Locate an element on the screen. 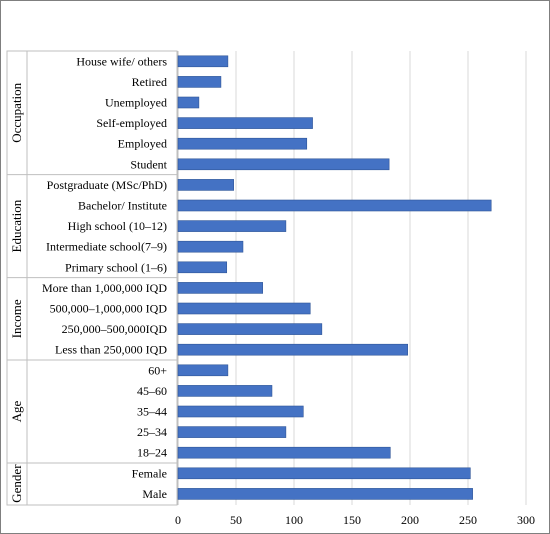  bar-income-500-000-1-000-000-iqd is located at coordinates (244, 308).